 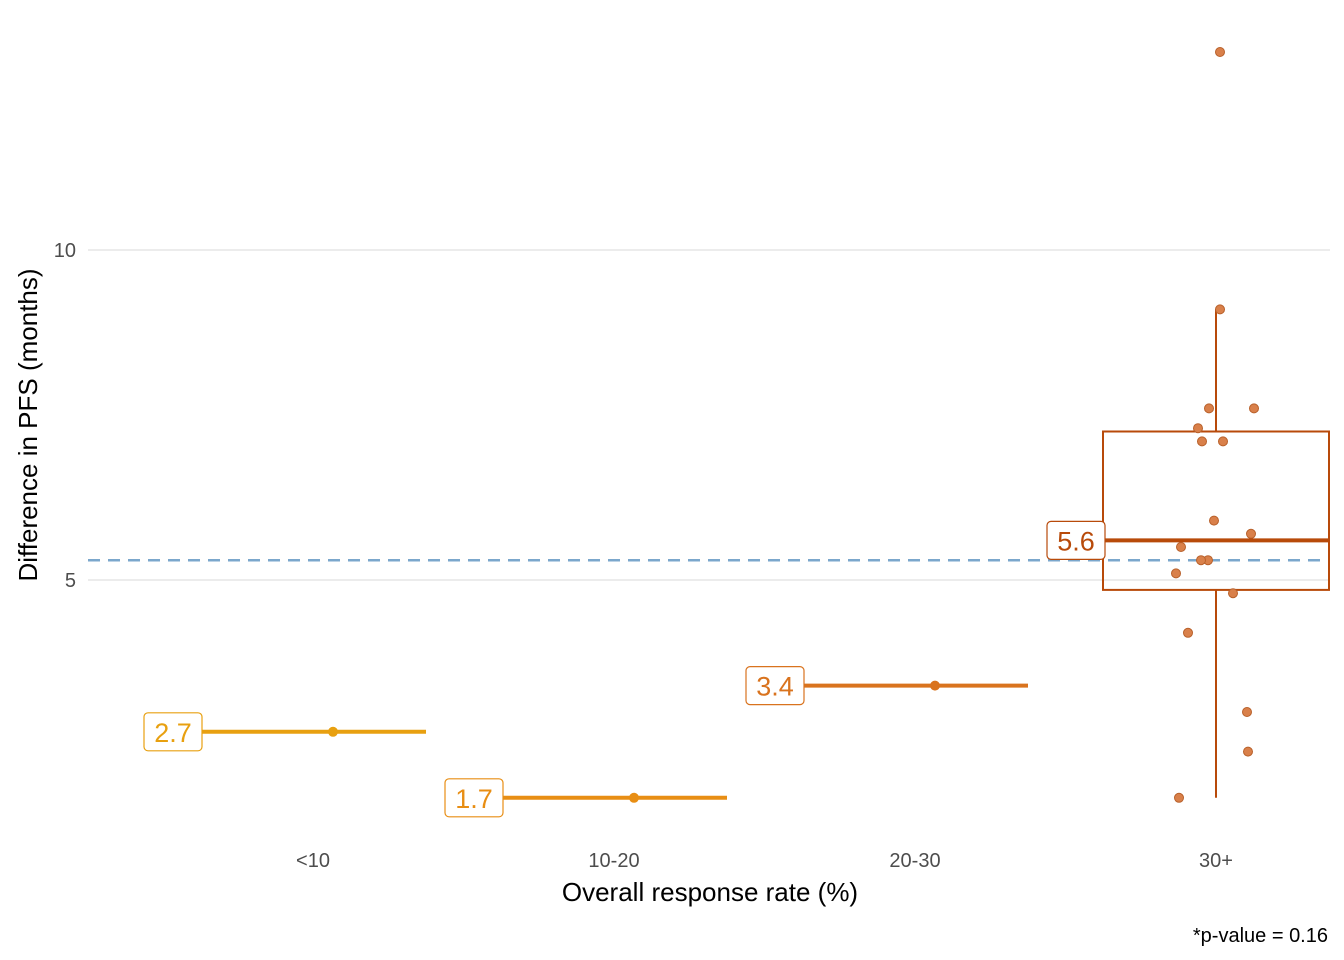 I want to click on median-label: 2.7, so click(x=173, y=733).